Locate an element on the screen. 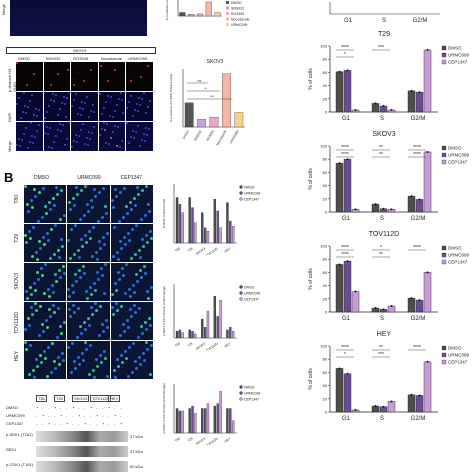  panel-b-micro: DMSO URMC099 CEP1347 T80 T29 SKOV3 TOV112D HEY is located at coordinates (81, 277).